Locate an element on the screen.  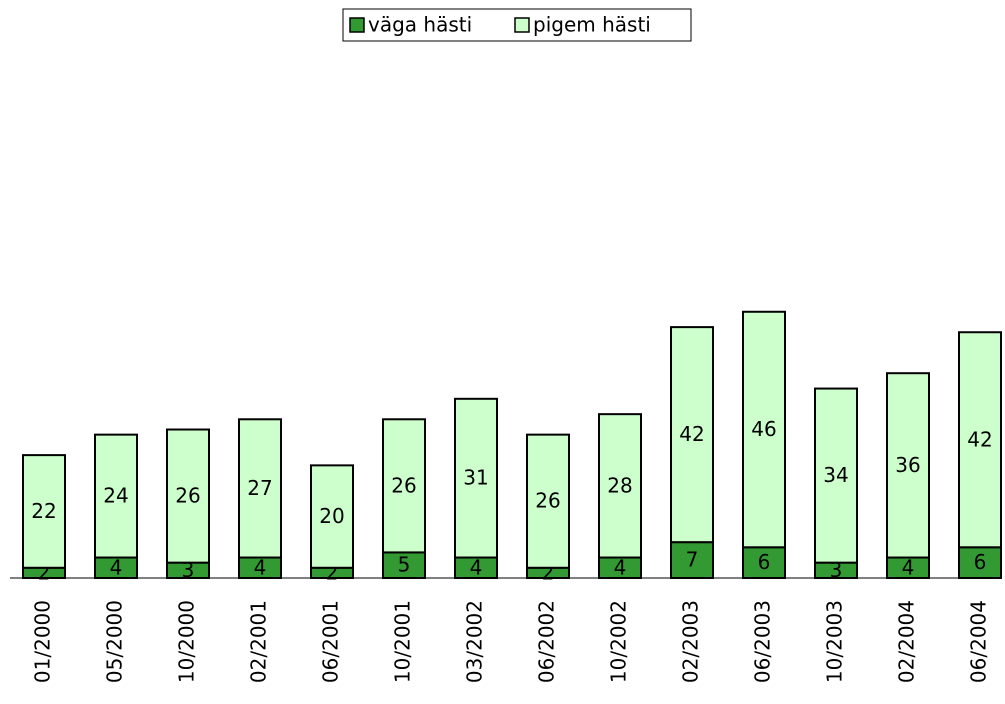
value-label: 31 is located at coordinates (475, 478).